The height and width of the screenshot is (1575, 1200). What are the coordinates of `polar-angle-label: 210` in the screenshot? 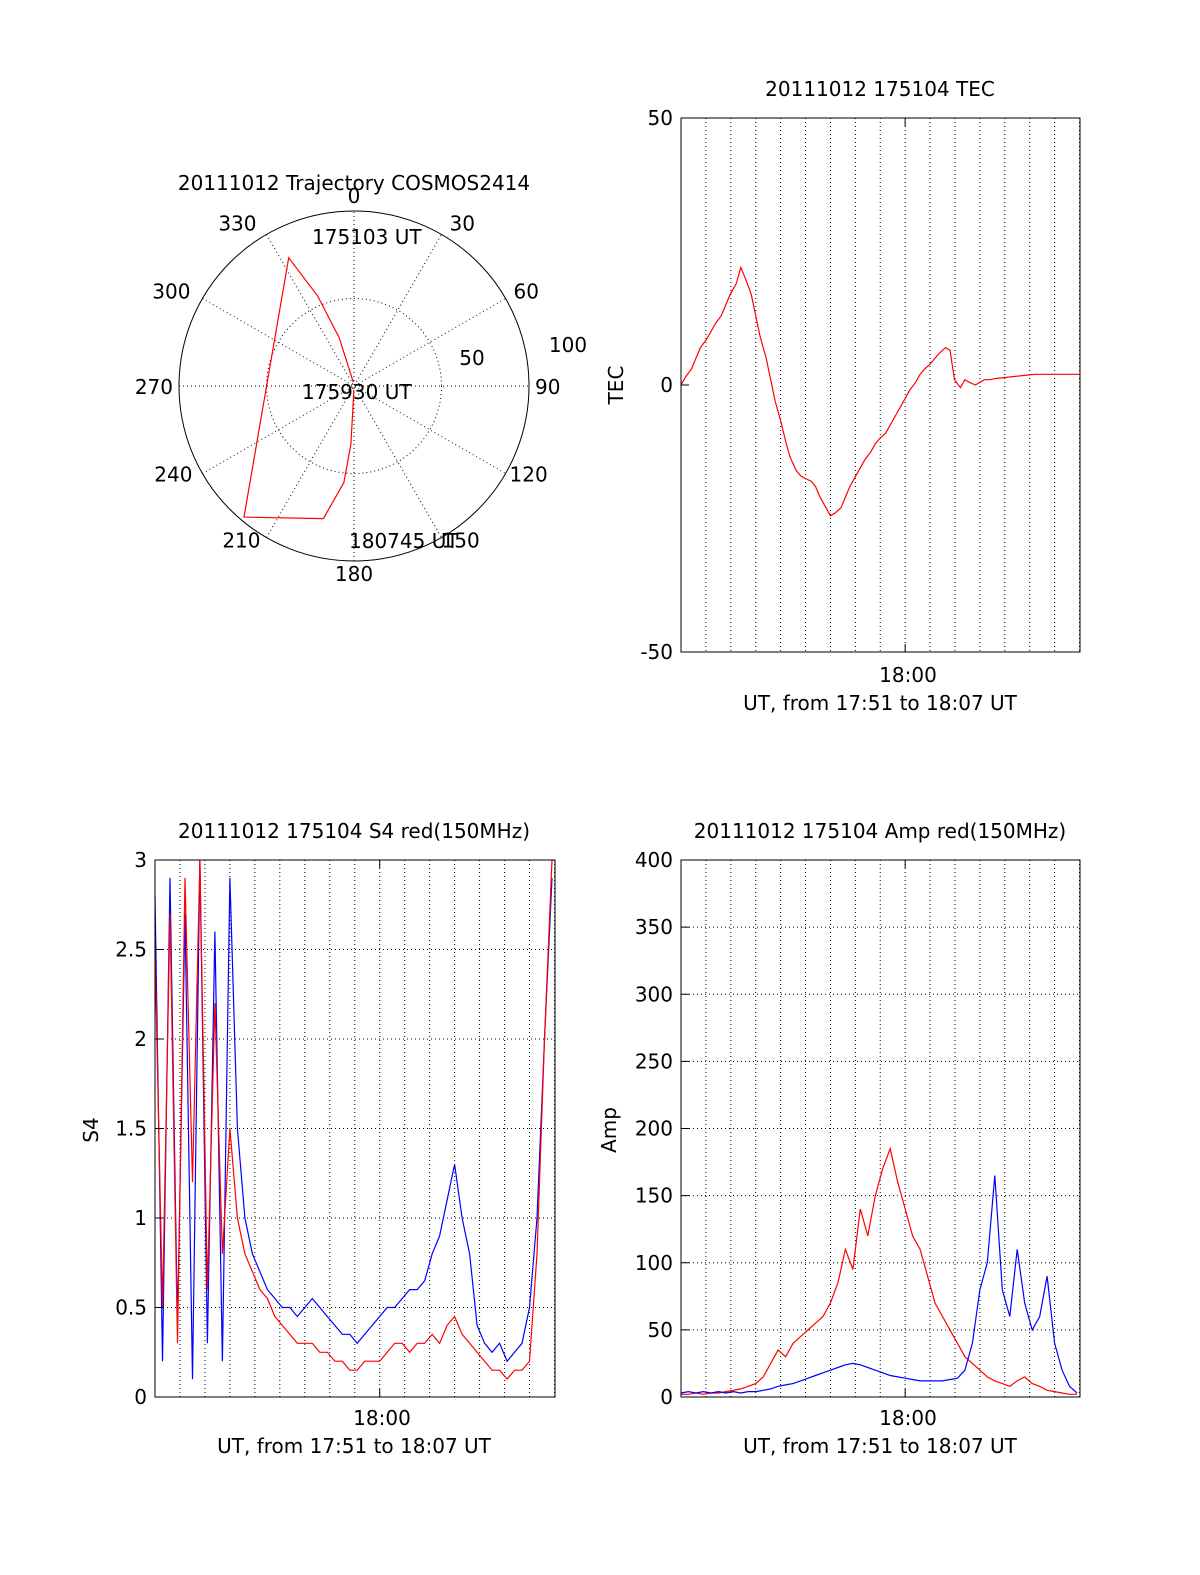 It's located at (241, 541).